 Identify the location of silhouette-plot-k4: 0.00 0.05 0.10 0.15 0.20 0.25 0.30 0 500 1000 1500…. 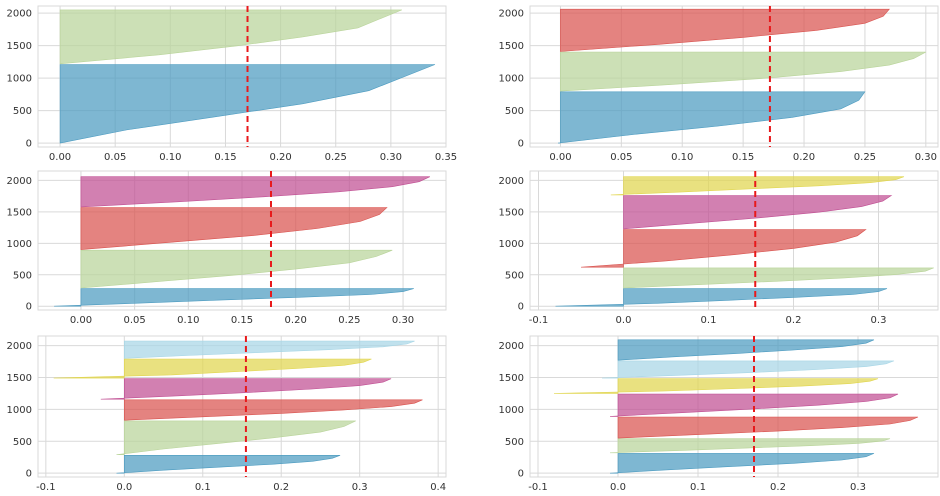
(227, 248).